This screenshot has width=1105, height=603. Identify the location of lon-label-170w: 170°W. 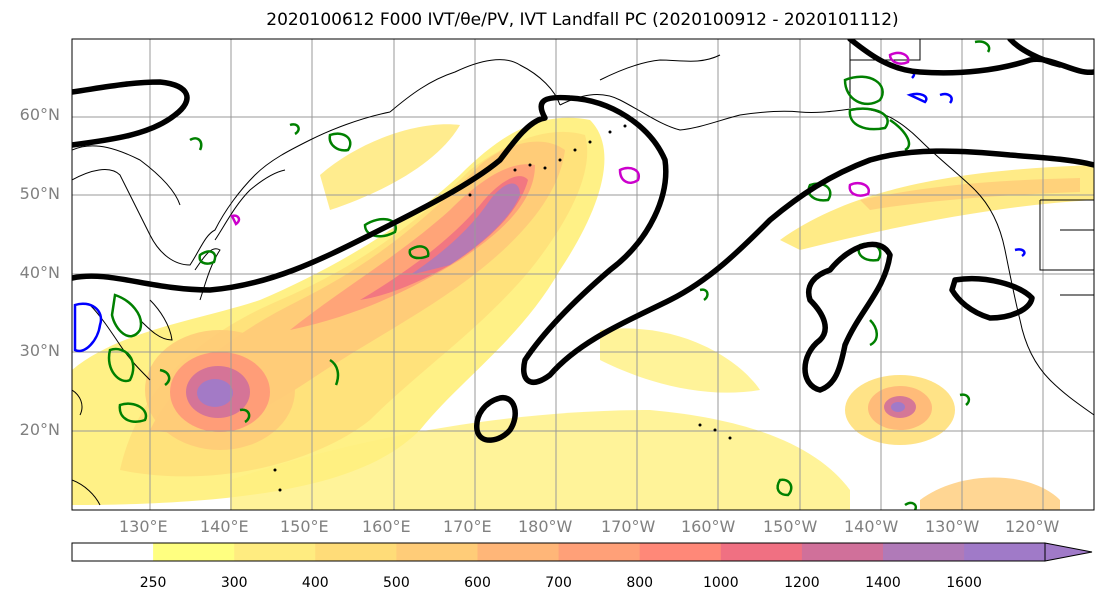
(628, 526).